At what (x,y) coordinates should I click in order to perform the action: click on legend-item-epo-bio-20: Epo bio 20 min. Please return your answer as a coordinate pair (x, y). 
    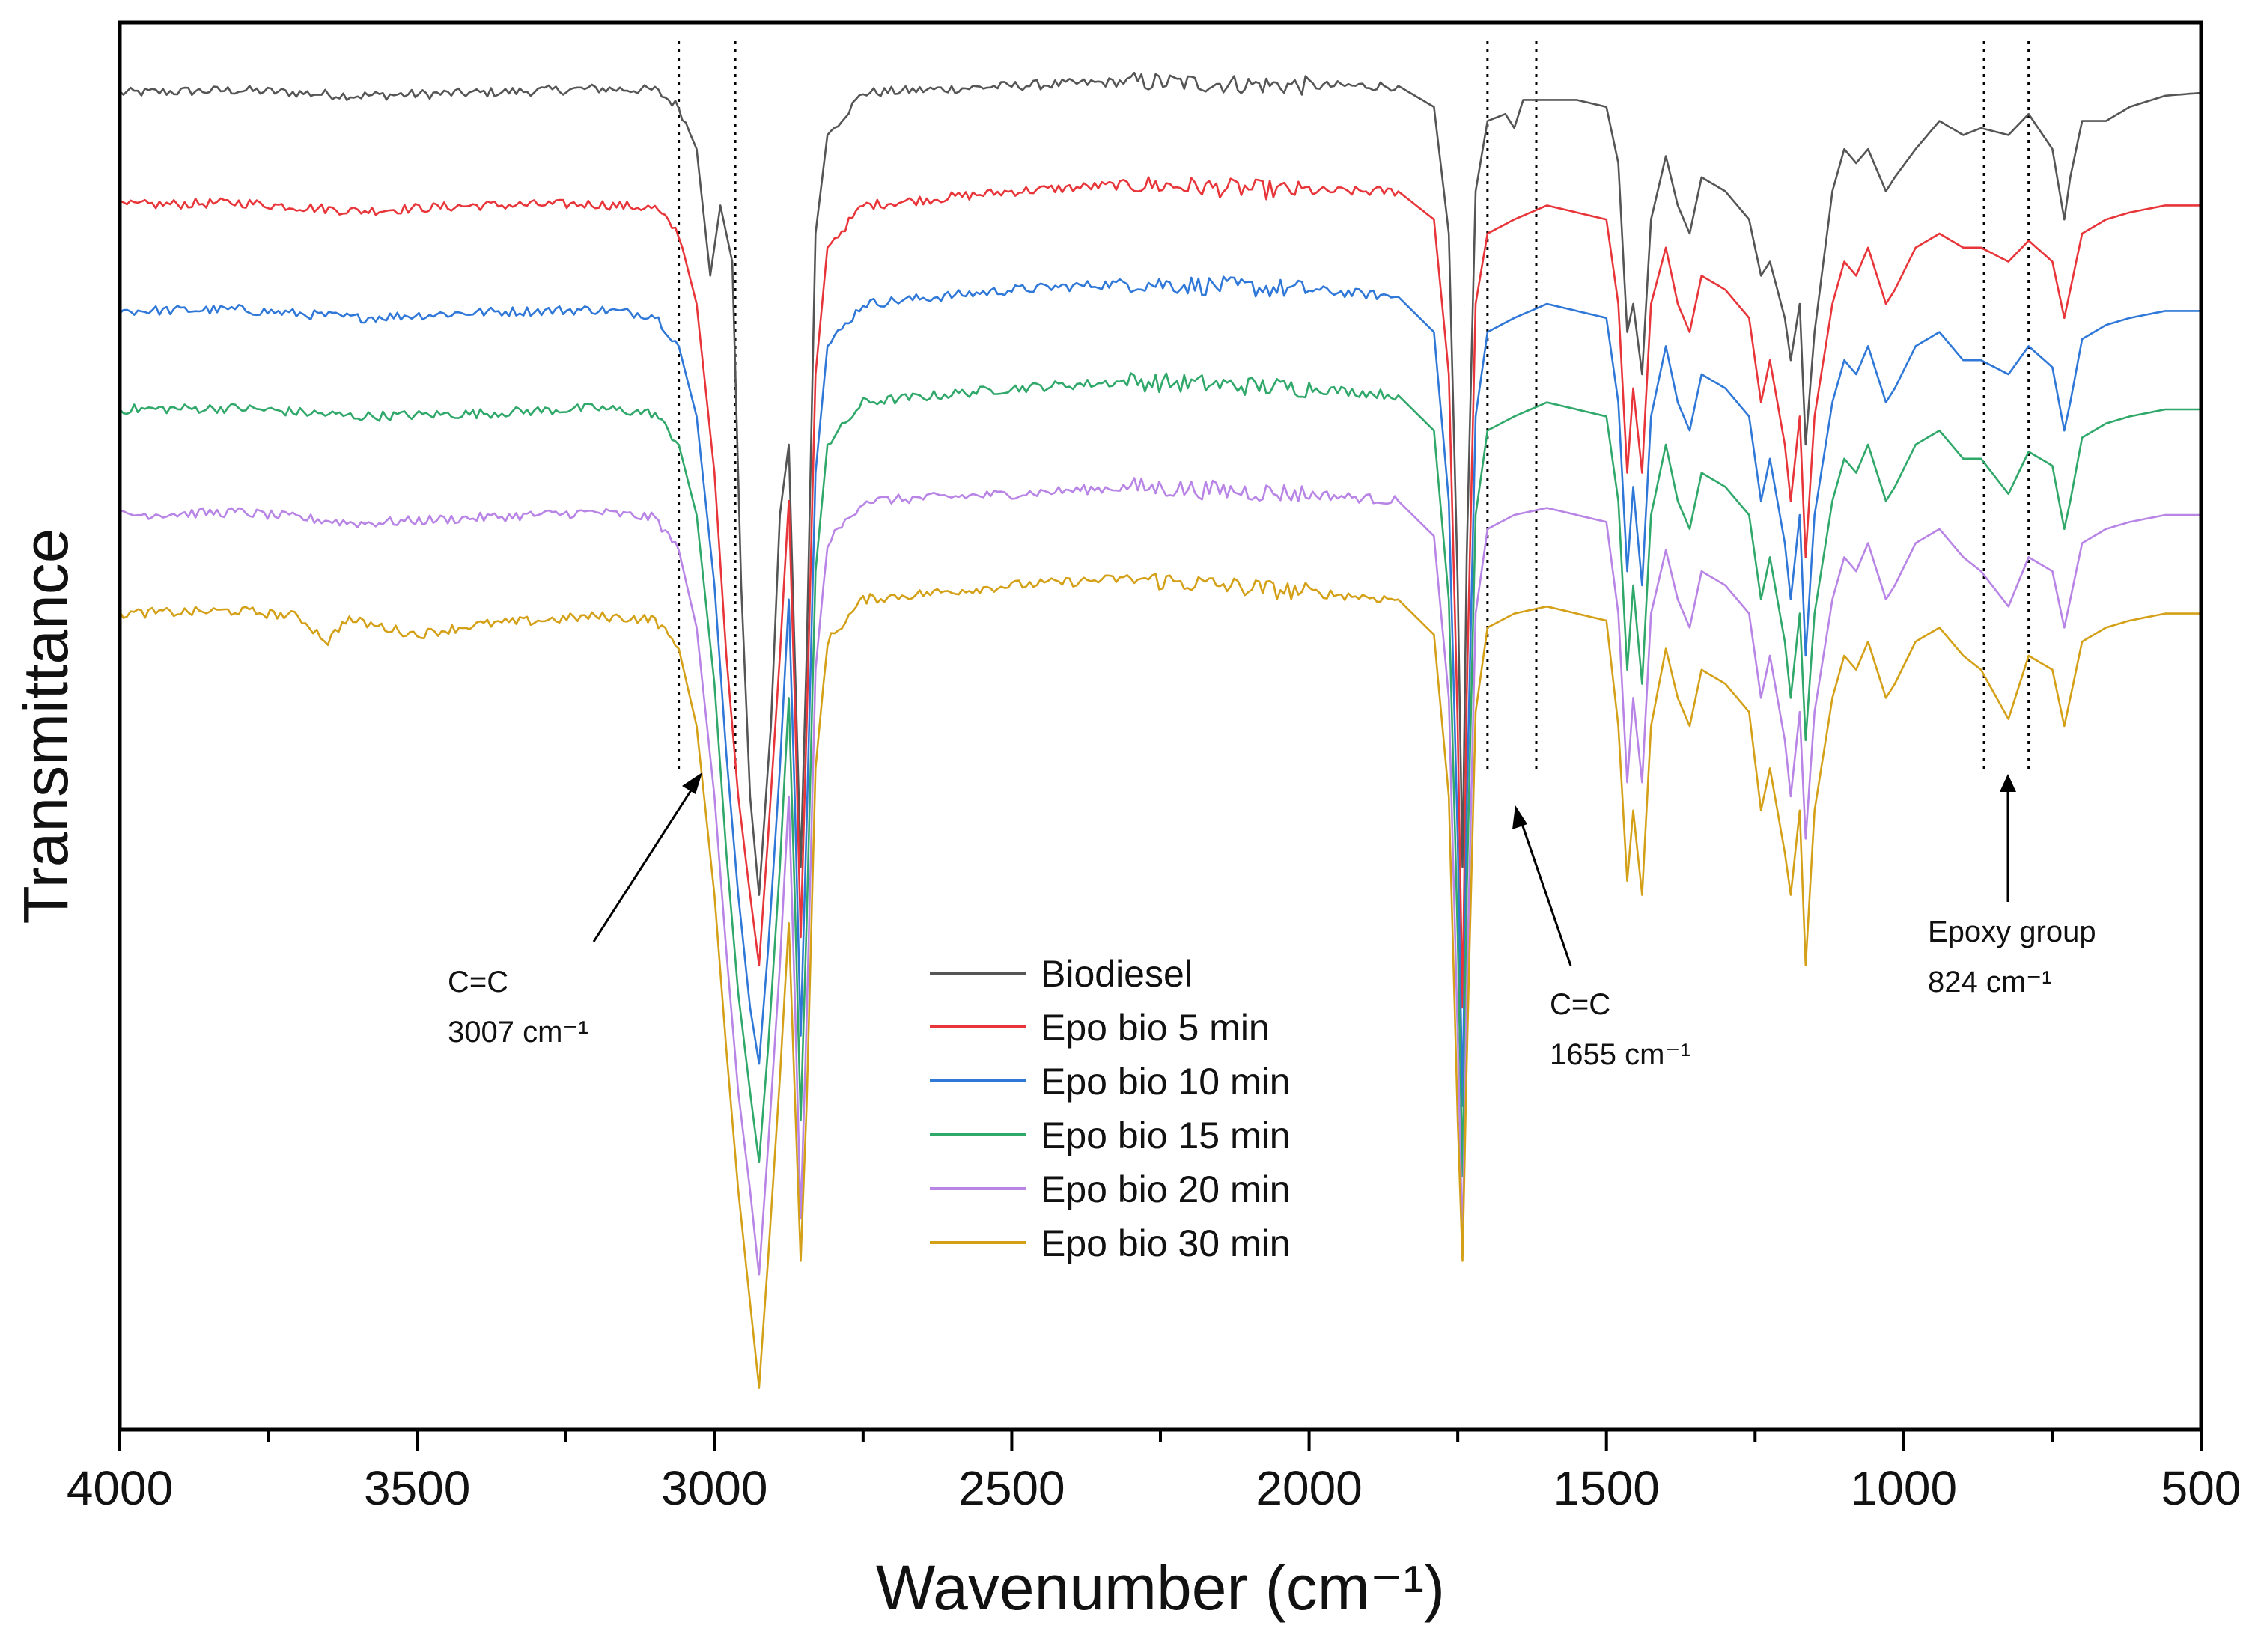
    Looking at the image, I should click on (1110, 1189).